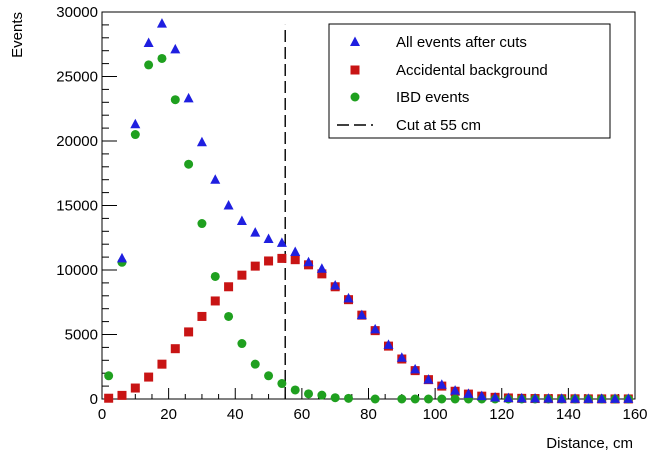 The image size is (657, 459). I want to click on x-tick-label: 140, so click(568, 414).